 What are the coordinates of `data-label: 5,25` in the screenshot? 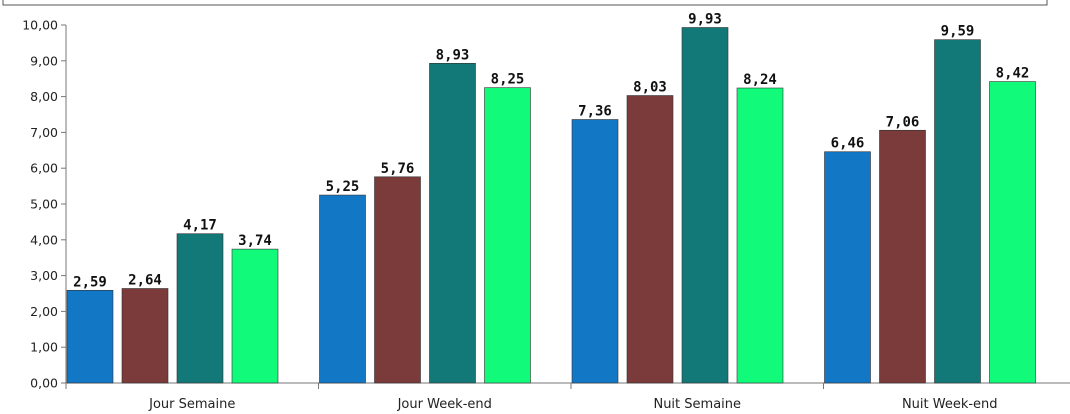 It's located at (343, 187).